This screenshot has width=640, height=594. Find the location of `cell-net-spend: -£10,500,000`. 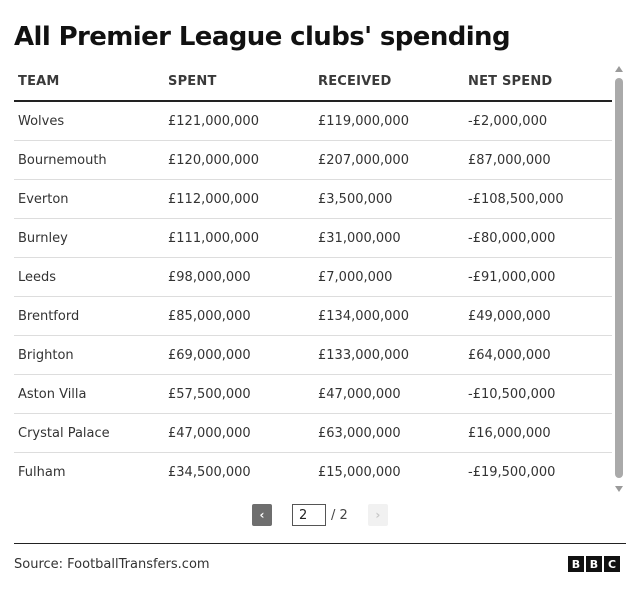

cell-net-spend: -£10,500,000 is located at coordinates (538, 394).